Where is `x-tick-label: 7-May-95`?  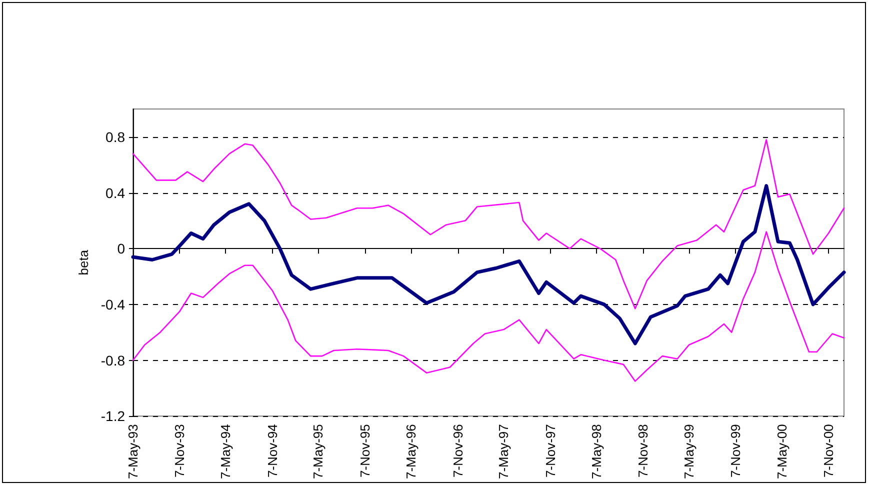
x-tick-label: 7-May-95 is located at coordinates (318, 452).